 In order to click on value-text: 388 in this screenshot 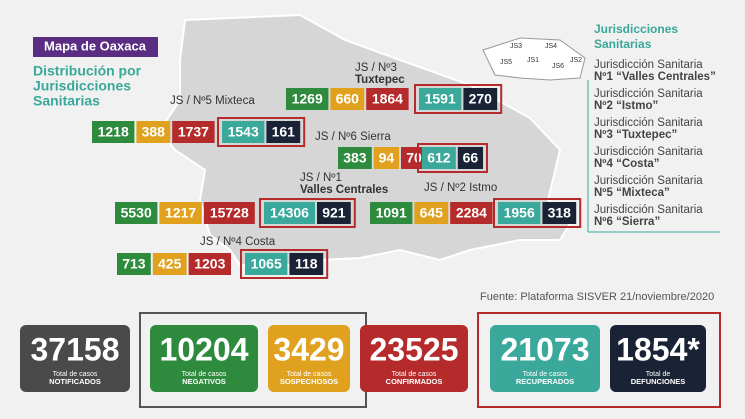, I will do `click(154, 132)`.